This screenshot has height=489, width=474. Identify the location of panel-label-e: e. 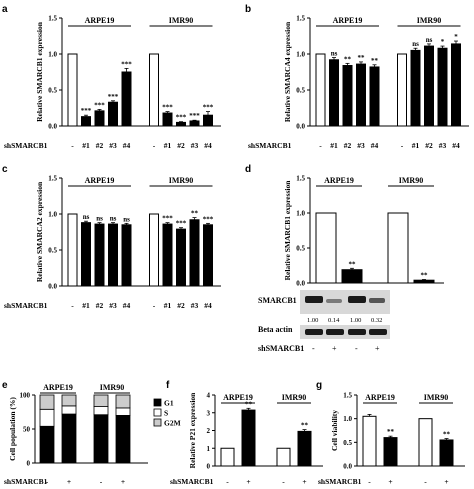
(5, 385).